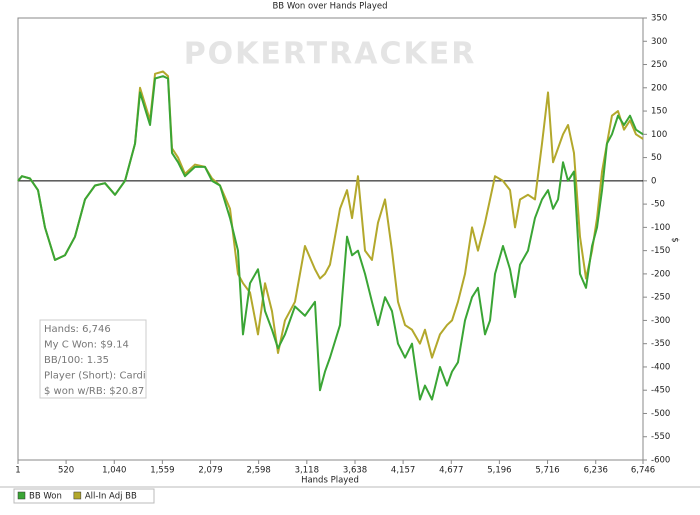 Image resolution: width=700 pixels, height=515 pixels. Describe the element at coordinates (660, 367) in the screenshot. I see `y-tick-label: -400` at that location.